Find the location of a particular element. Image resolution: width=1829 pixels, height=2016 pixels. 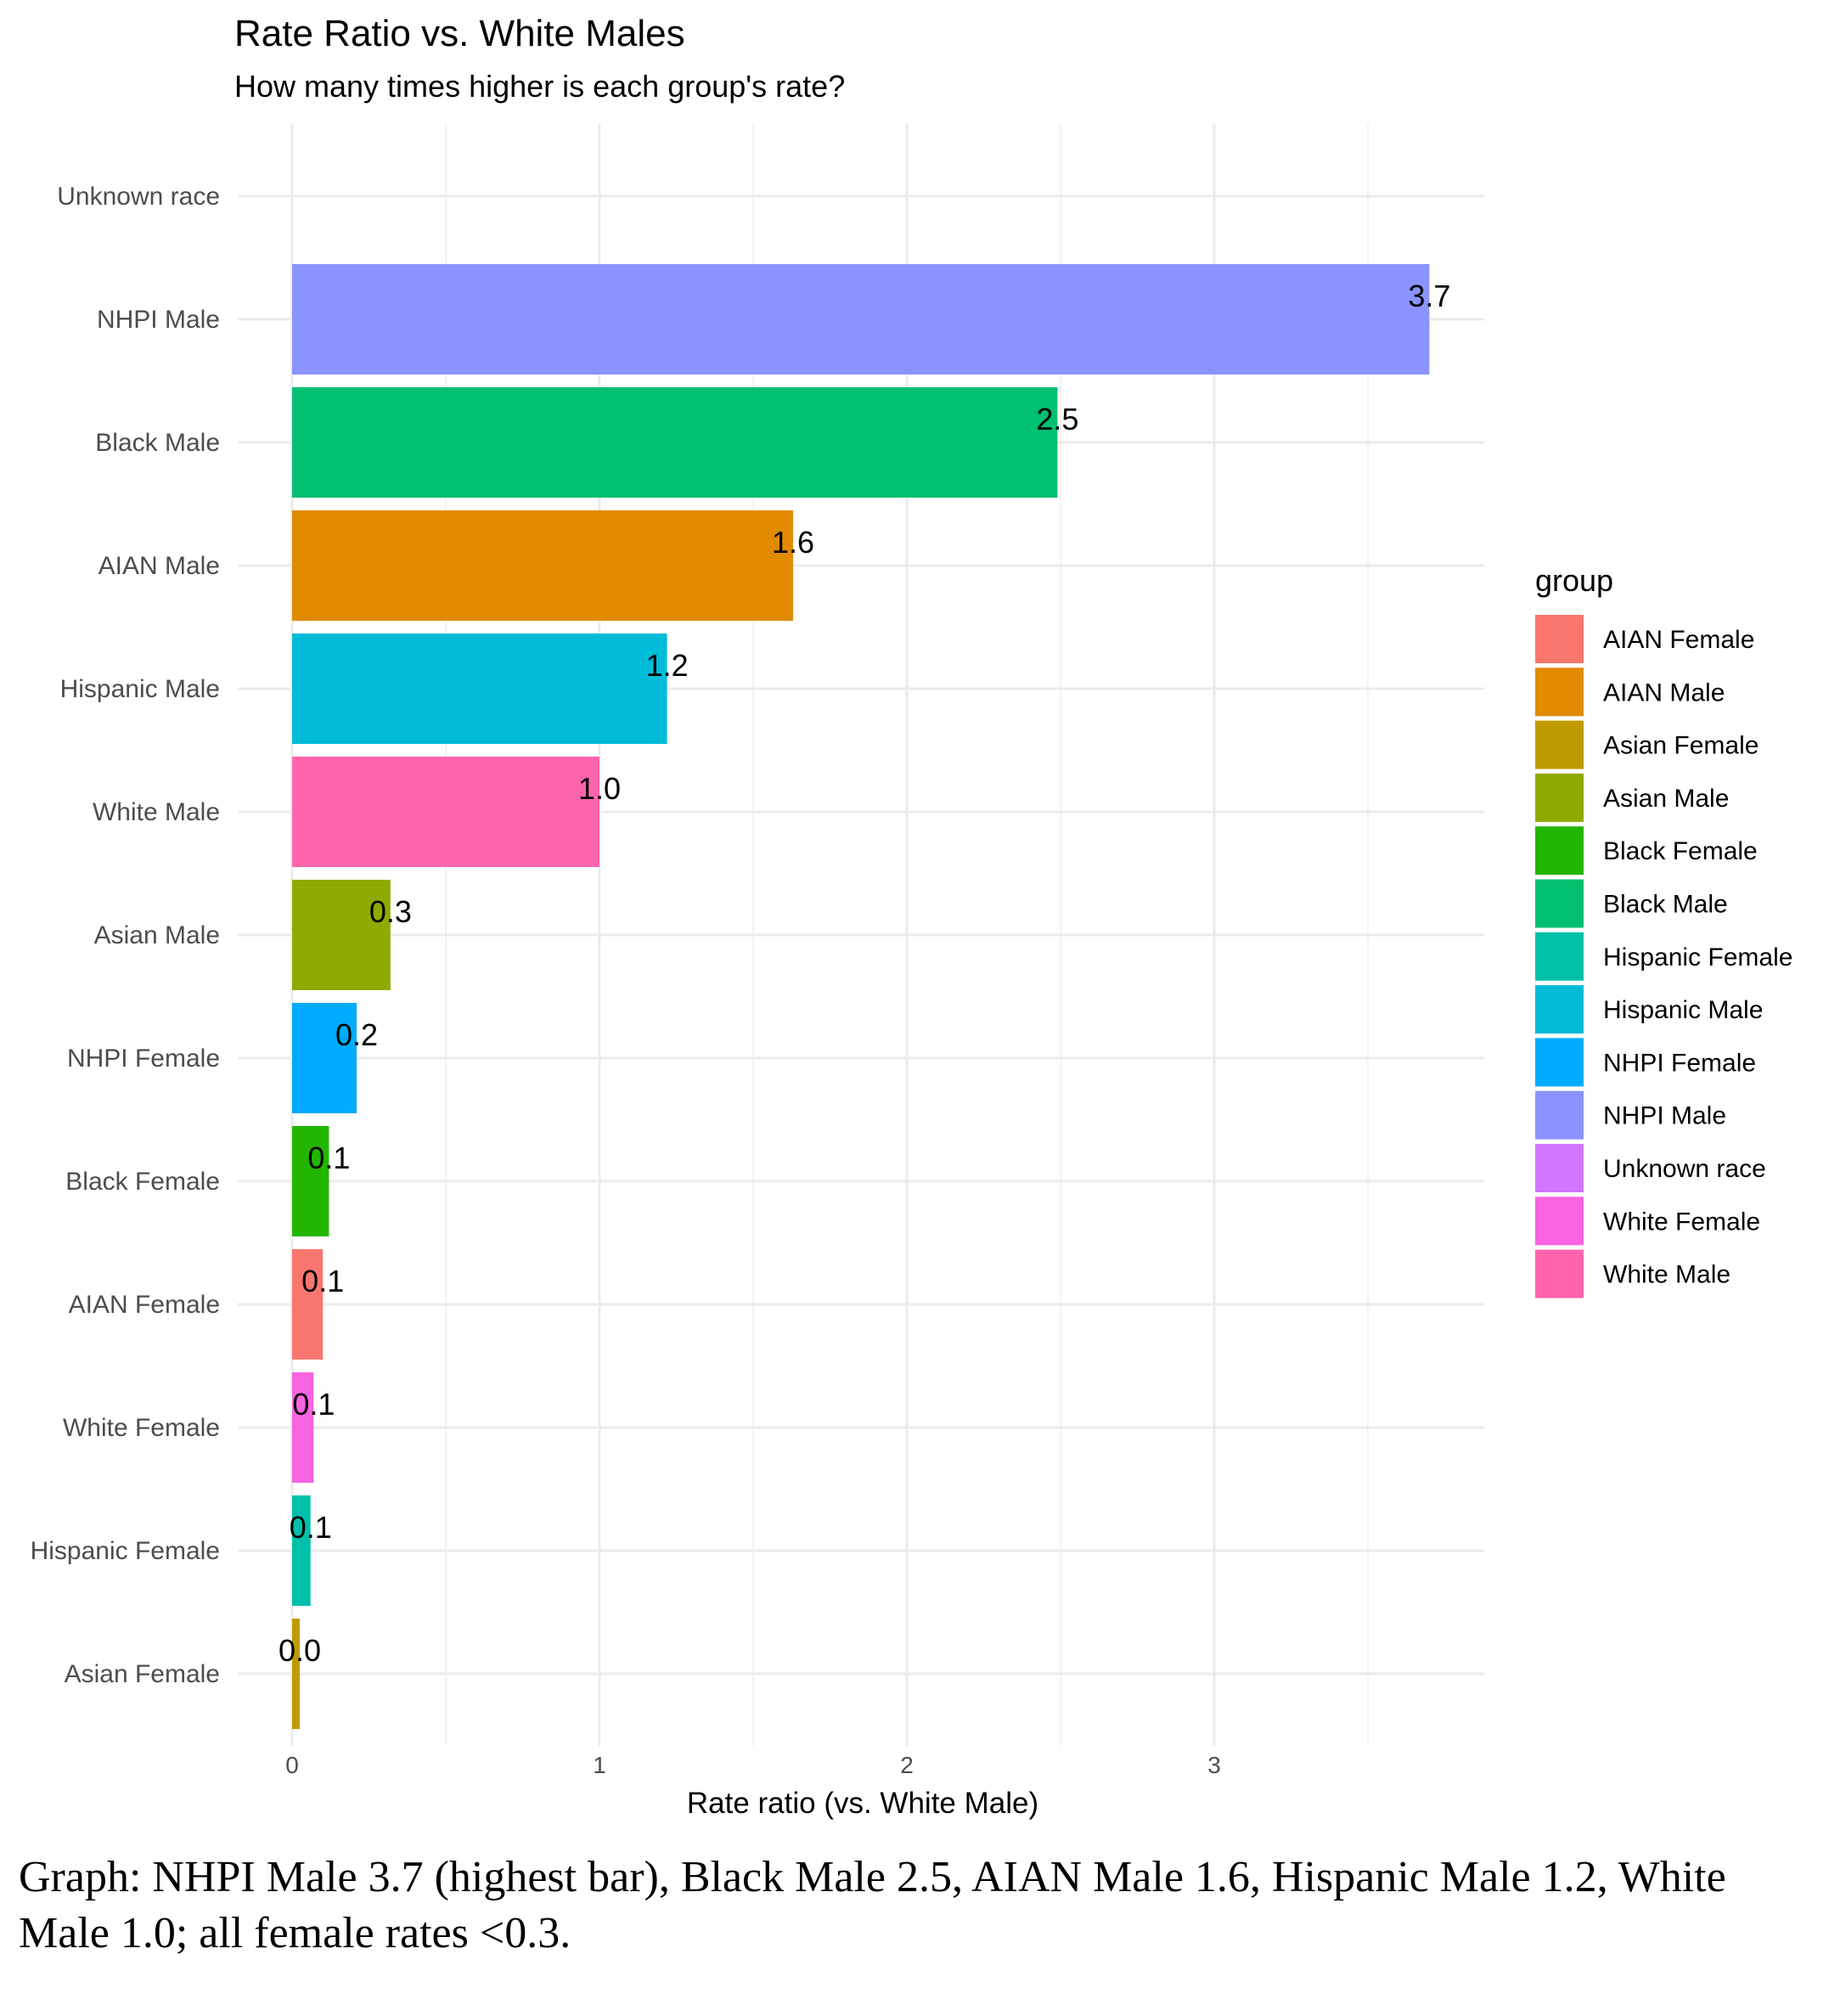

legend-swatch-hispanic-female is located at coordinates (1559, 956).